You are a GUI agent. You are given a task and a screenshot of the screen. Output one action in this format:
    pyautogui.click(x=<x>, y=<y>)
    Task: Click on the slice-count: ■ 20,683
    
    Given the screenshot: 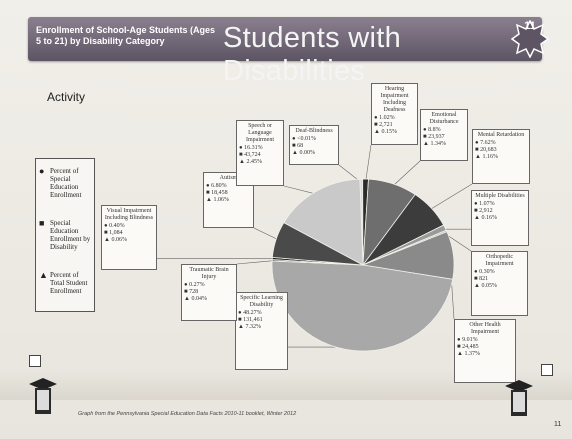 What is the action you would take?
    pyautogui.click(x=486, y=150)
    